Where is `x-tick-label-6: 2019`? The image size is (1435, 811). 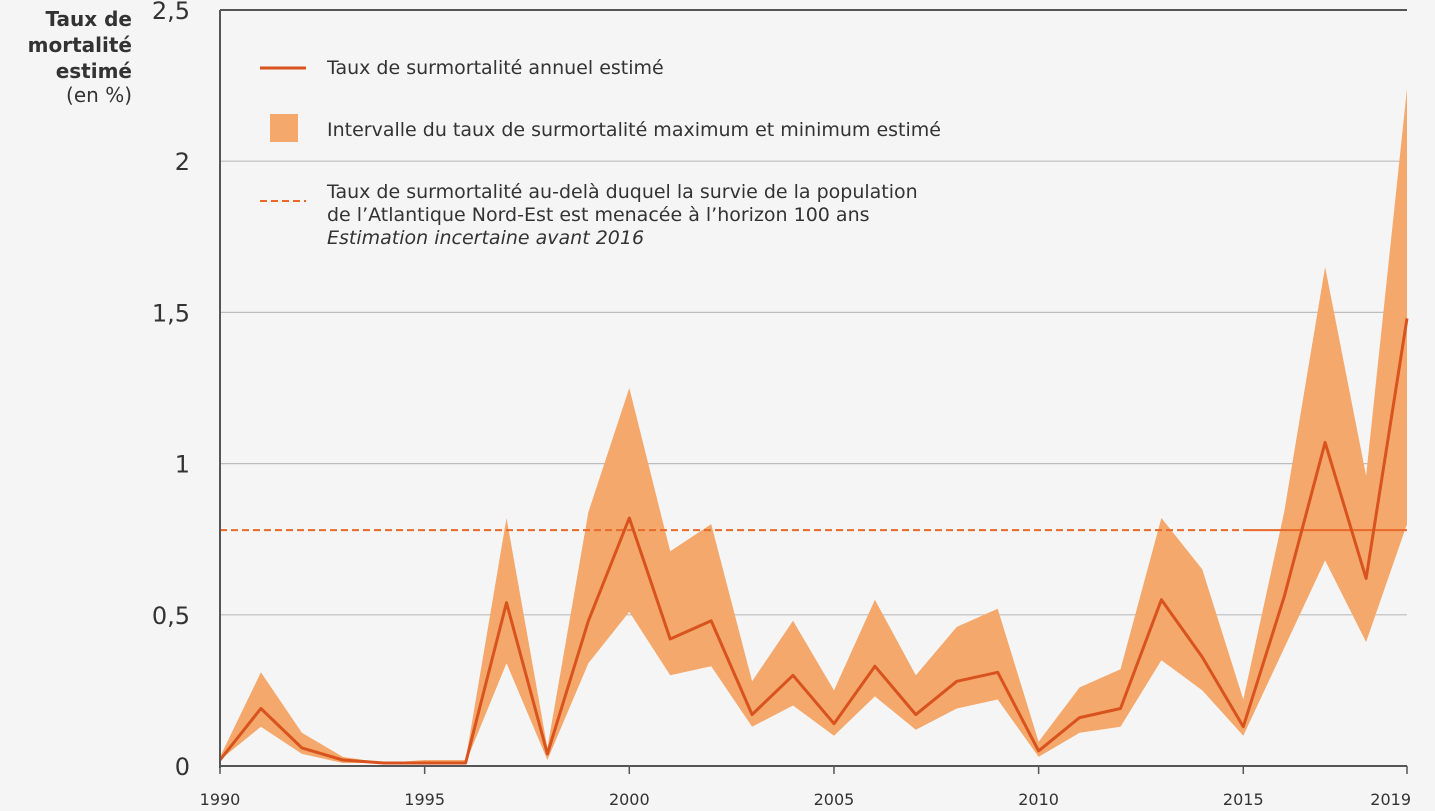 x-tick-label-6: 2019 is located at coordinates (1390, 799).